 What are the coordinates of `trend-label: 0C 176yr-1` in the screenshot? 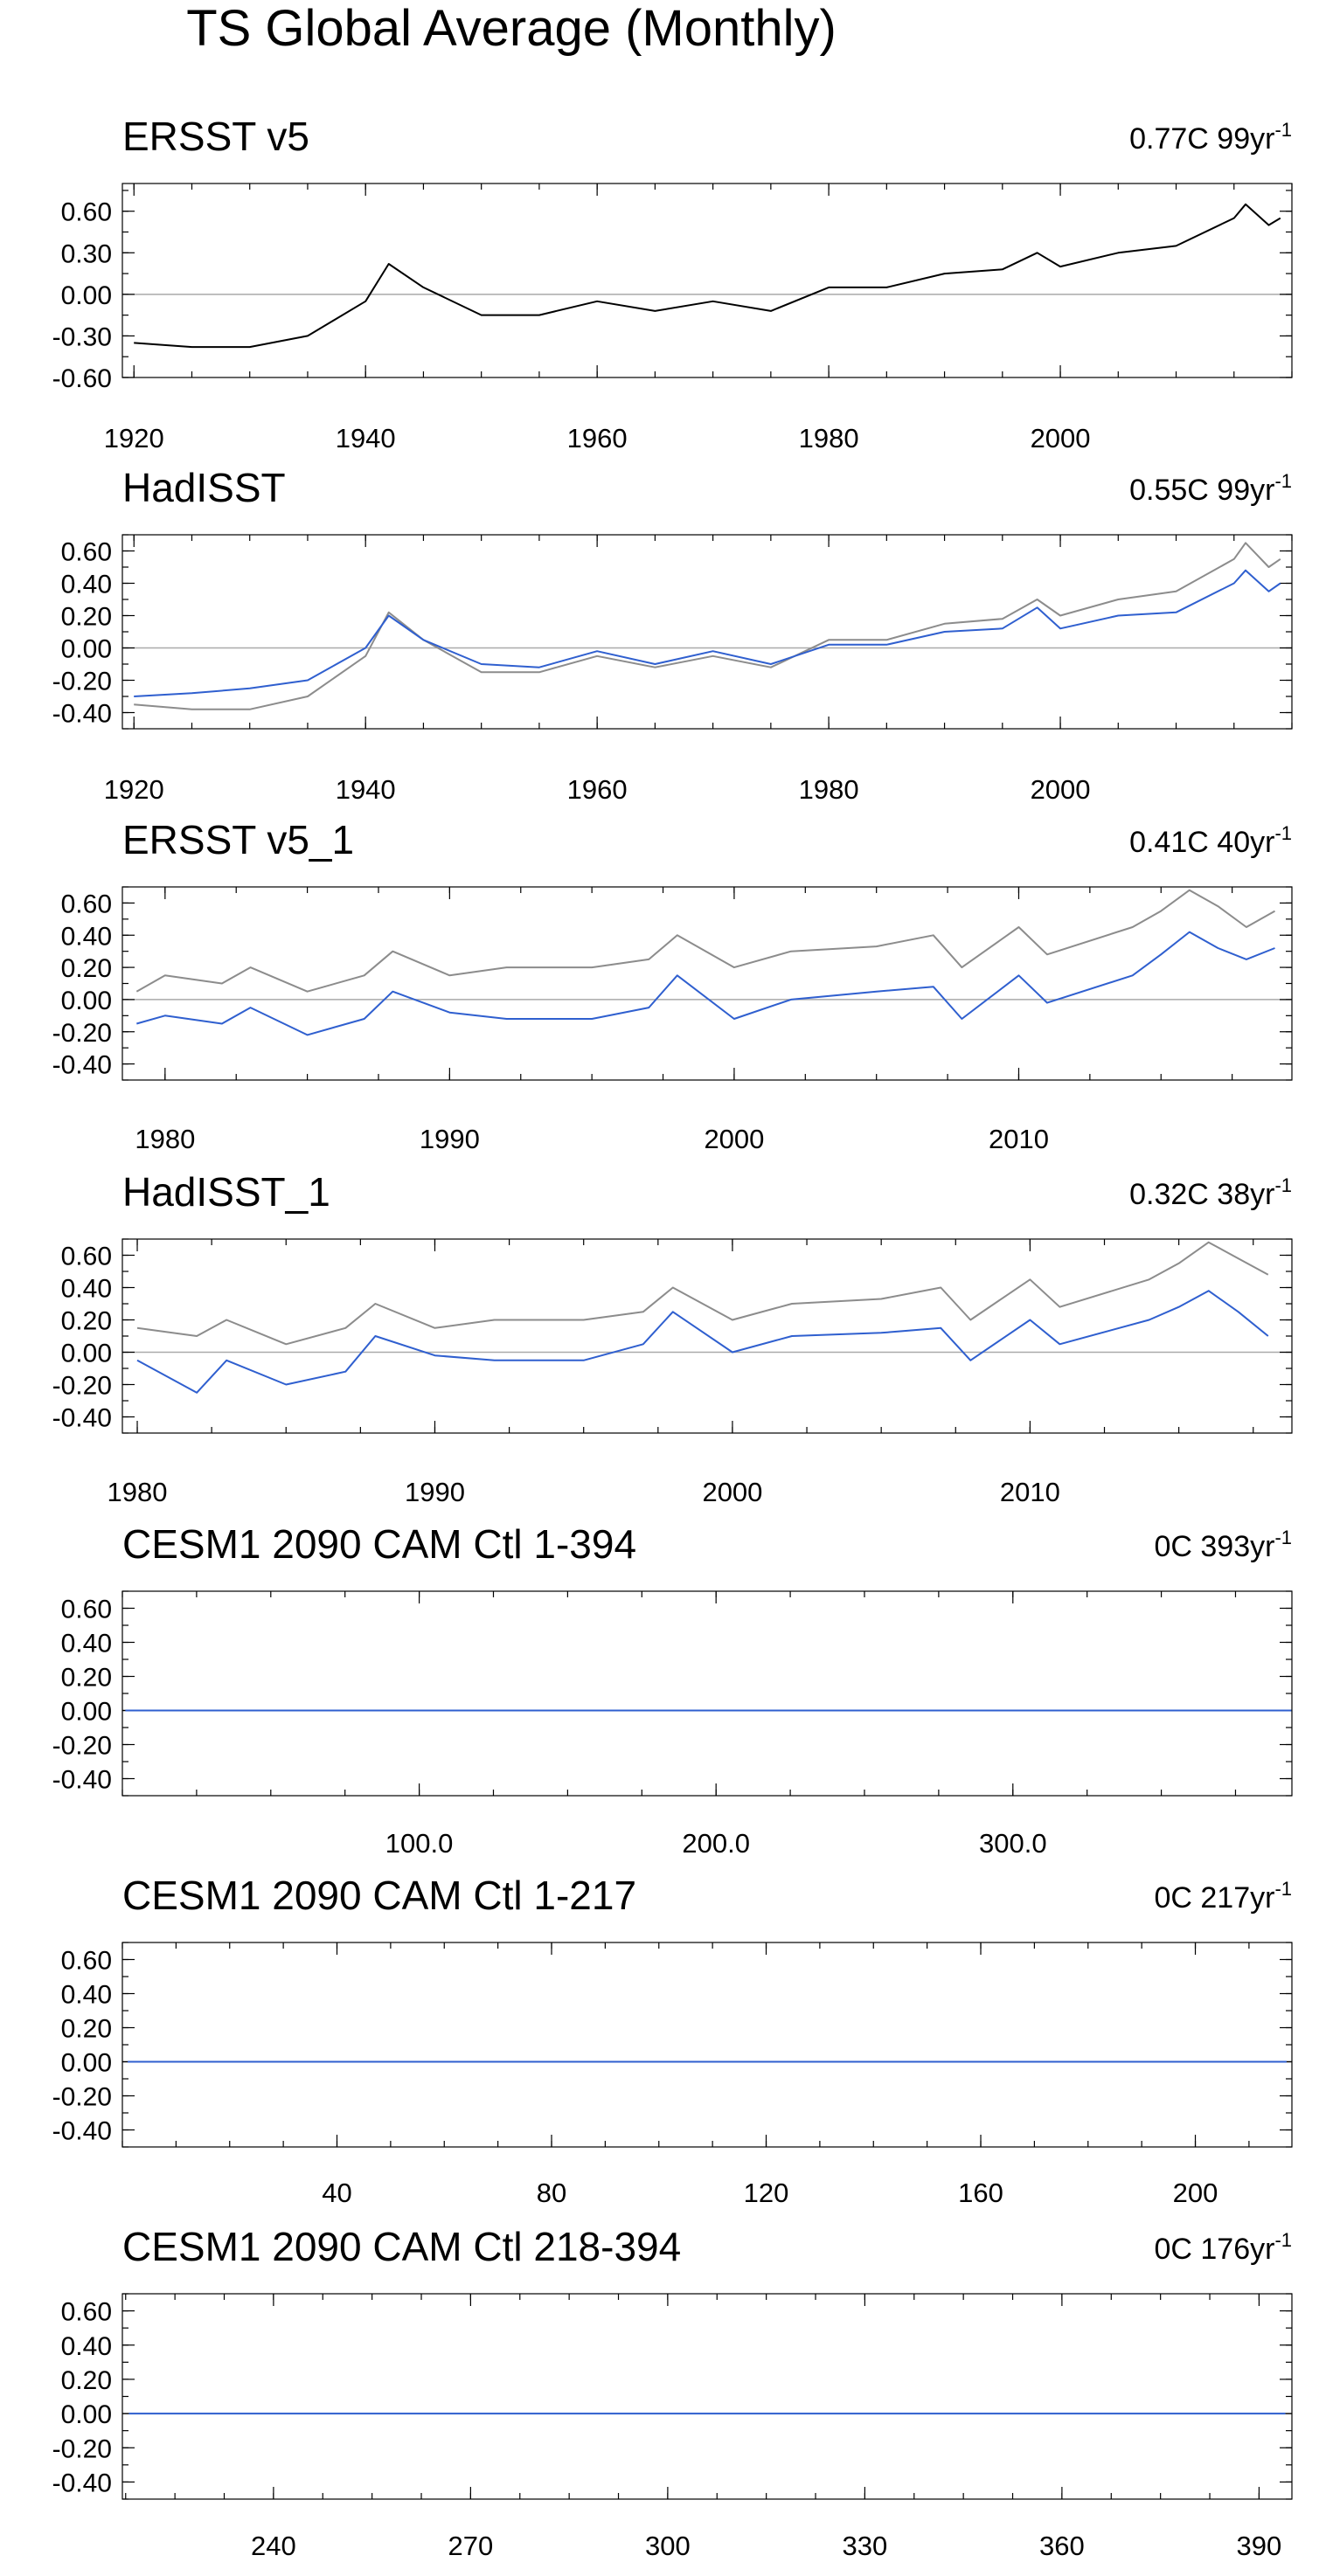 It's located at (1223, 2247).